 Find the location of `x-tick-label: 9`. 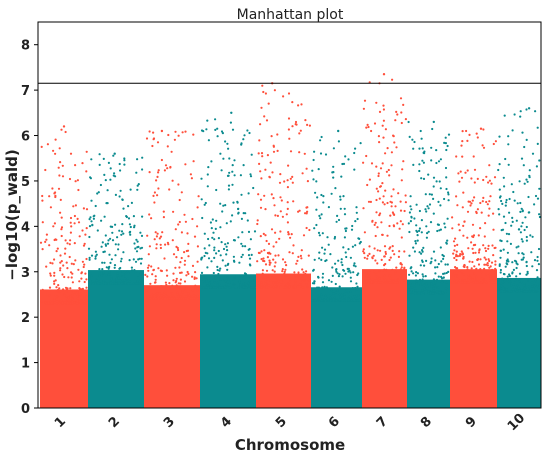

x-tick-label: 9 is located at coordinates (471, 422).